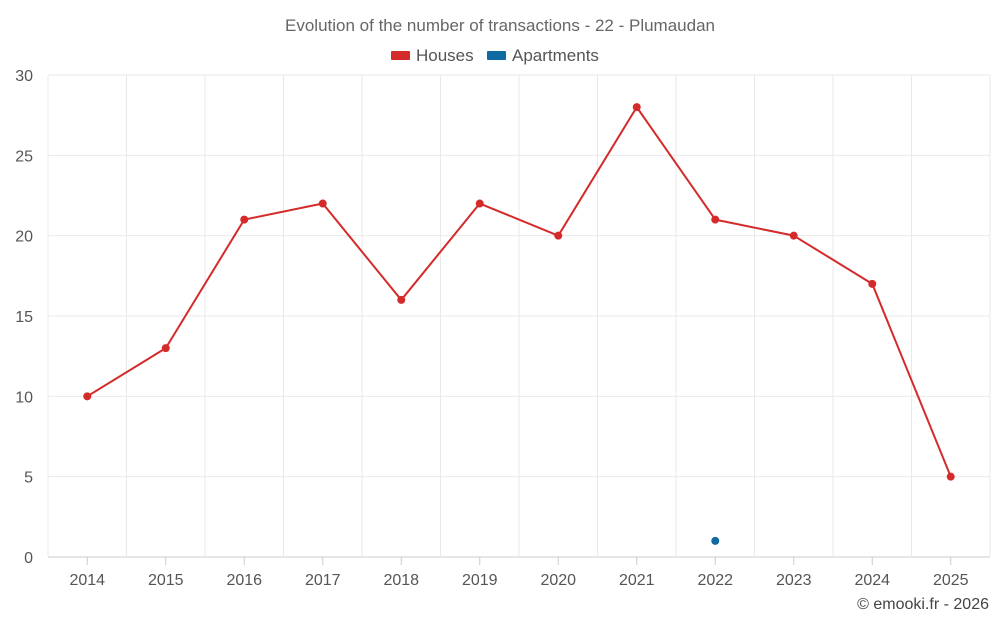 This screenshot has width=1000, height=625. I want to click on data-point-houses-2019, so click(479, 203).